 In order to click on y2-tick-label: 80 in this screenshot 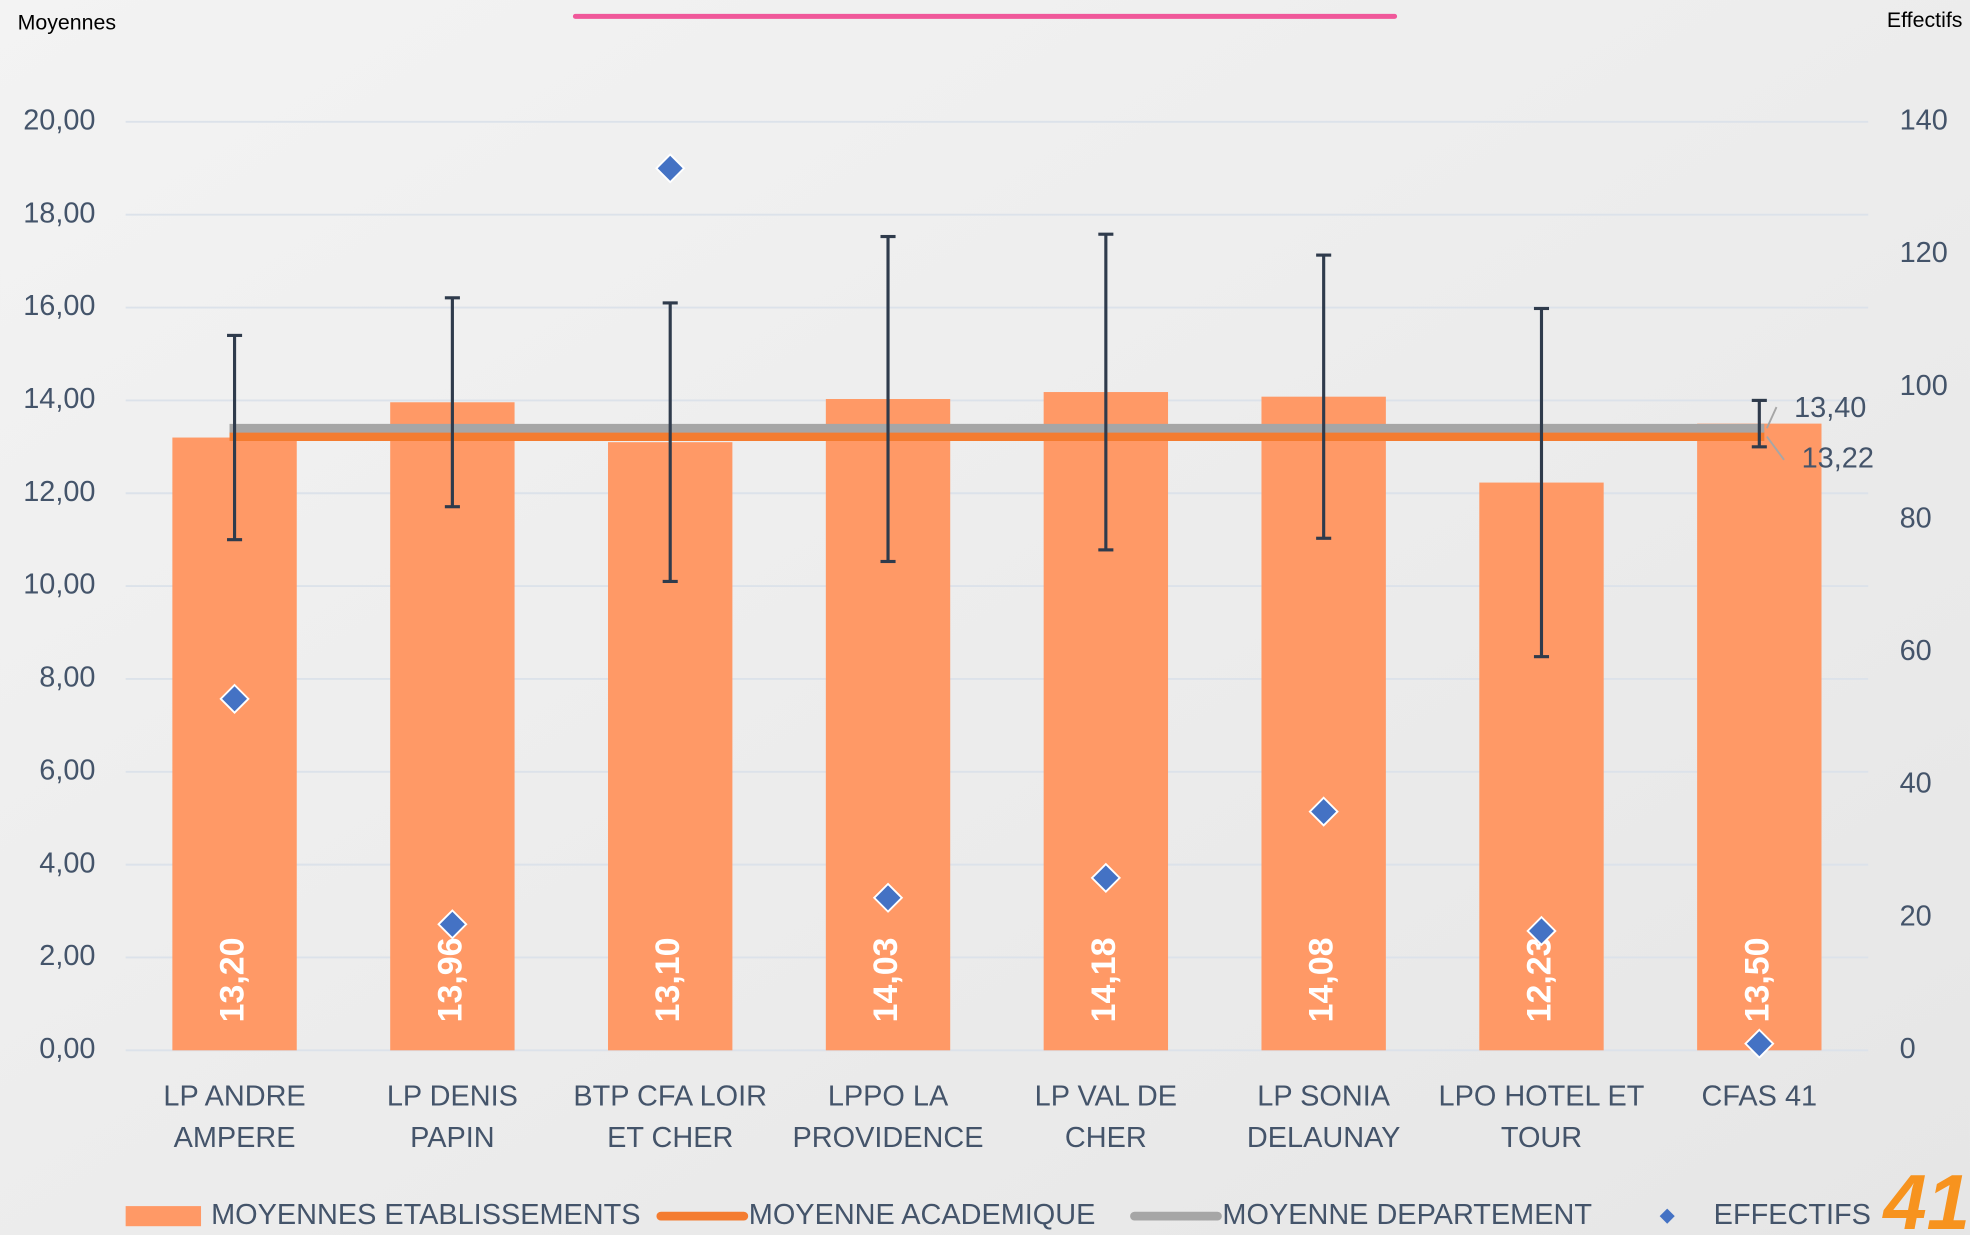, I will do `click(1916, 518)`.